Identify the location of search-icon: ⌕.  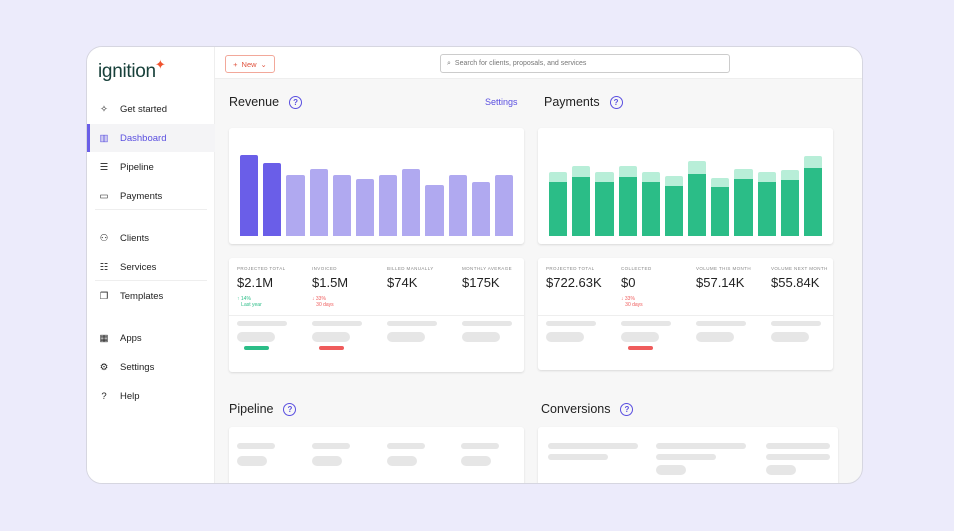
(449, 63).